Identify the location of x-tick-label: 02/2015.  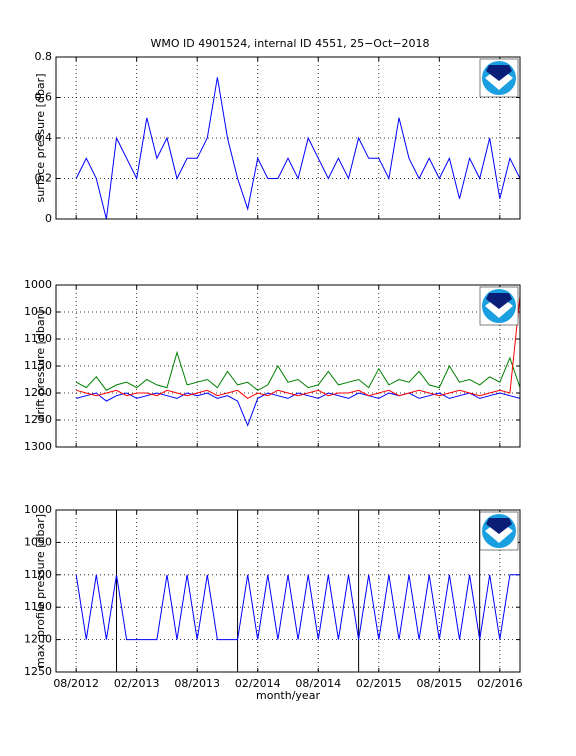
(379, 683).